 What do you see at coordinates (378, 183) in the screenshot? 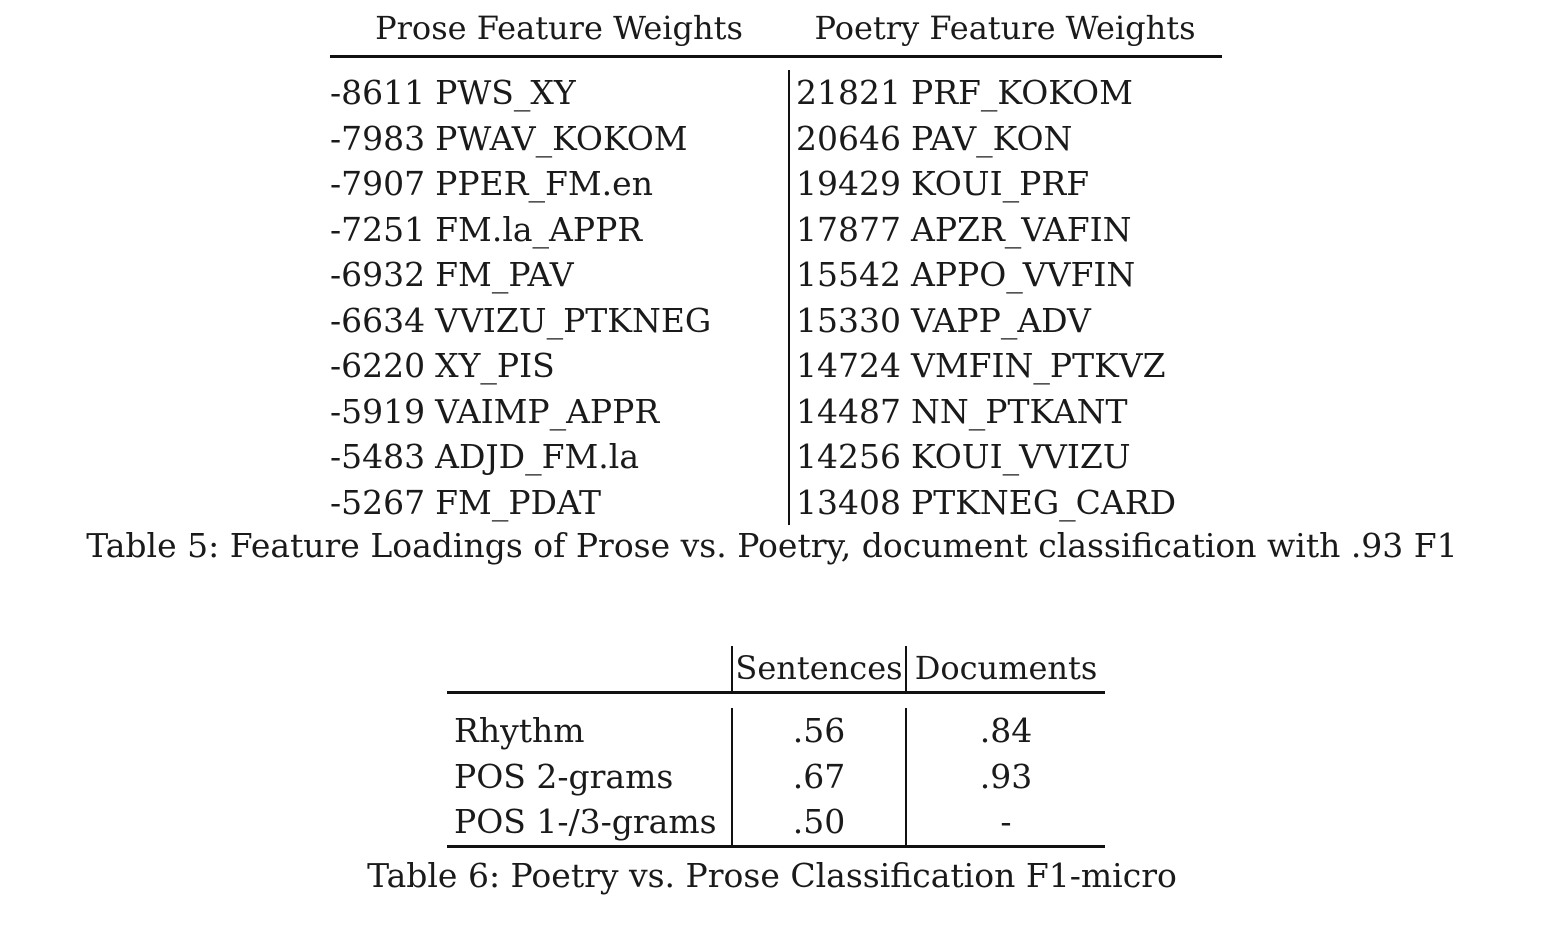
I see `prose-weight: -7907` at bounding box center [378, 183].